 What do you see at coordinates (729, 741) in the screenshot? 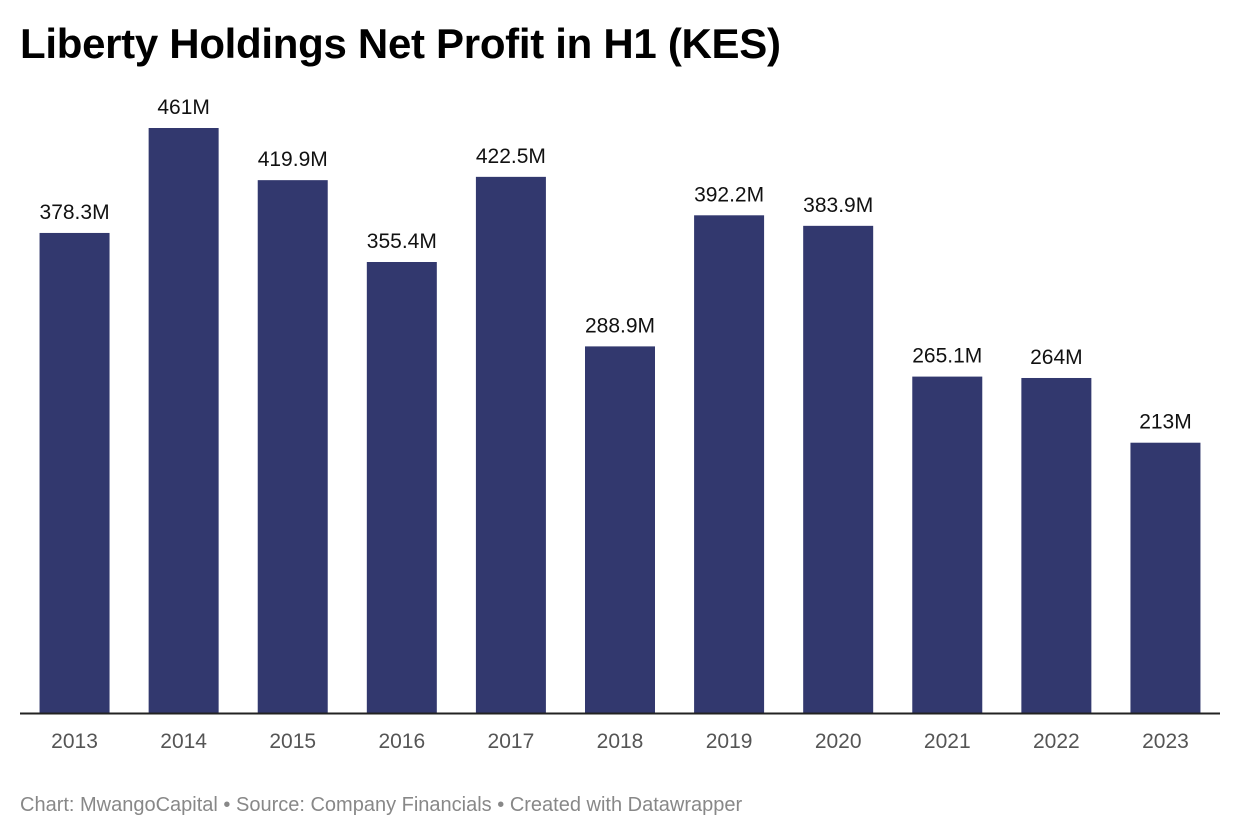
I see `x-tick-2019: 2019` at bounding box center [729, 741].